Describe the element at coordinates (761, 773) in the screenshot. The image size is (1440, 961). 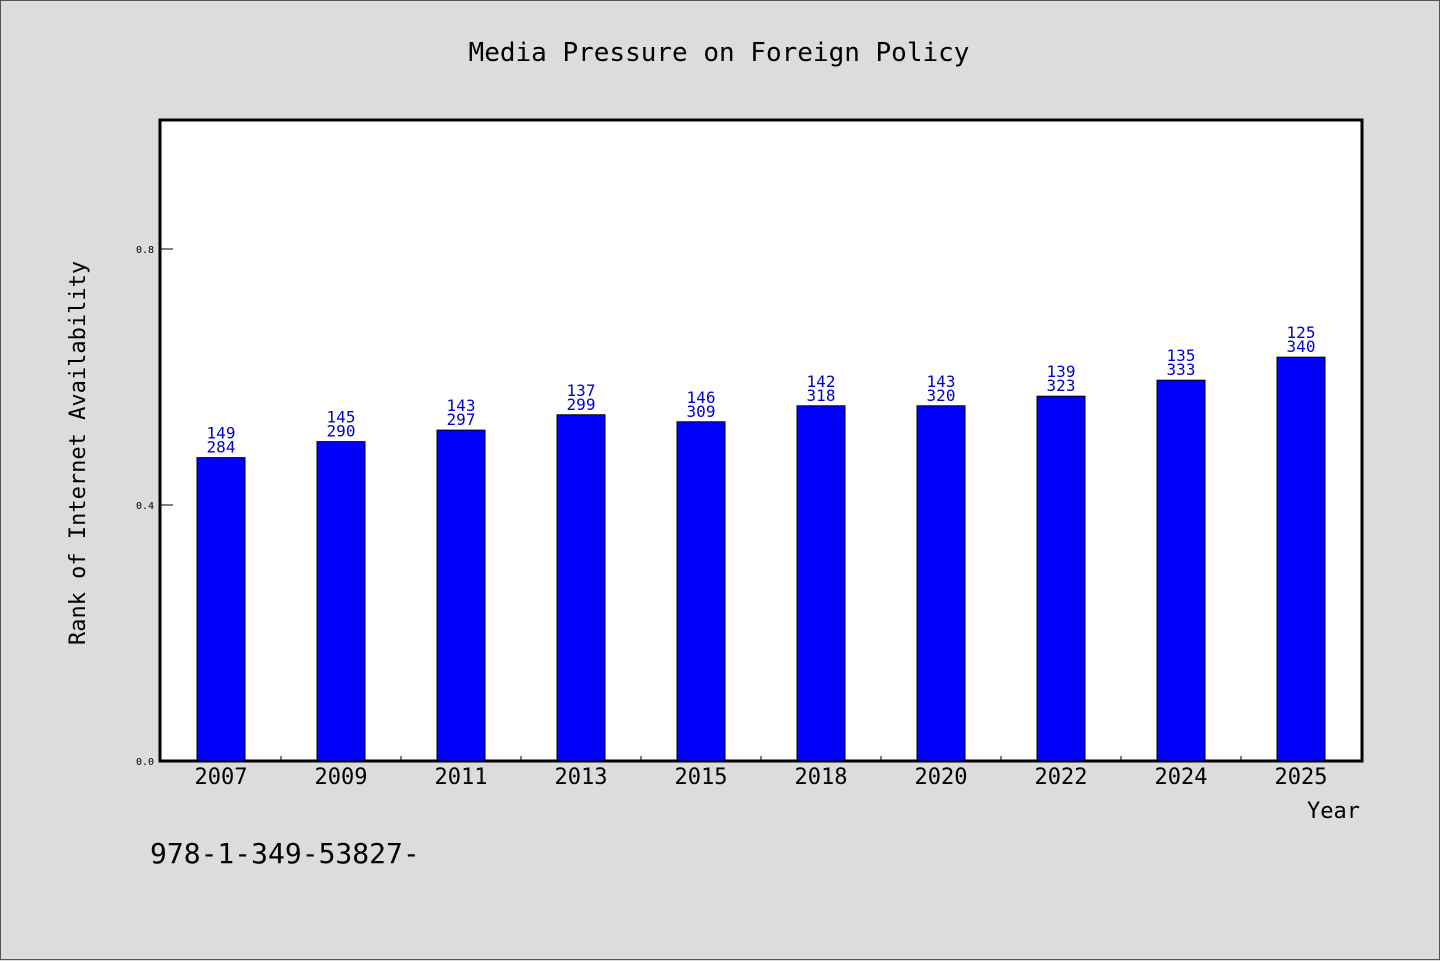
I see `x-axis-ticks: 2007 2009 2011 2013 2015 2018 2020 2022 2024 2025` at that location.